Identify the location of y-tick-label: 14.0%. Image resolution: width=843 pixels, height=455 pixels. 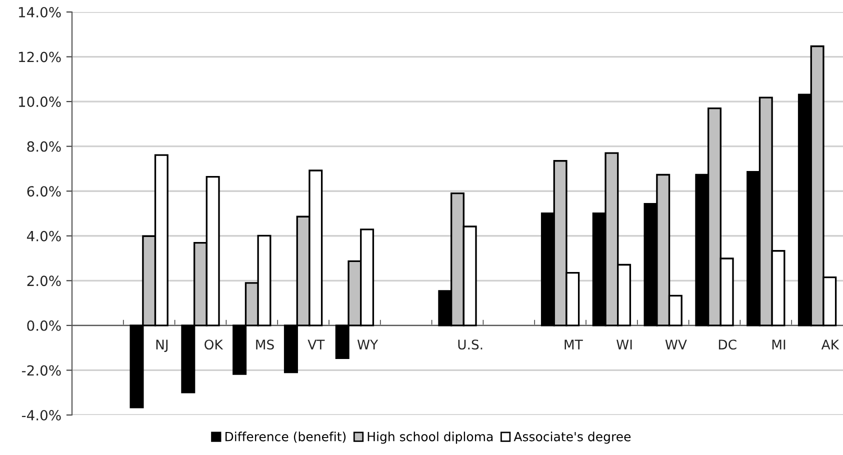
(39, 12).